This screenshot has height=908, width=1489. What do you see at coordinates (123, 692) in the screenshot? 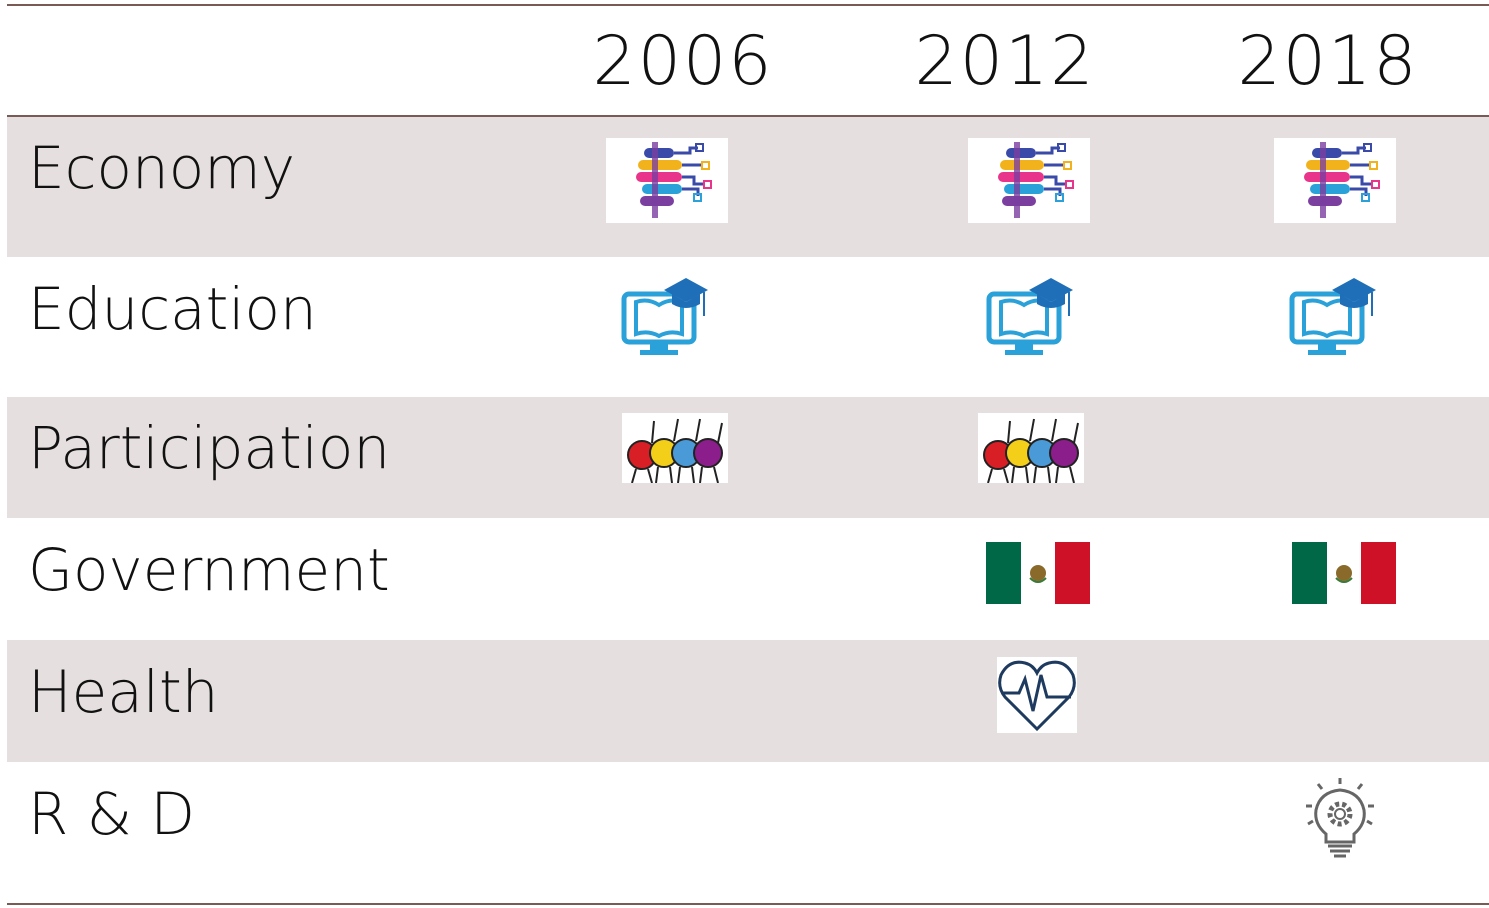
I see `row-label: Health` at bounding box center [123, 692].